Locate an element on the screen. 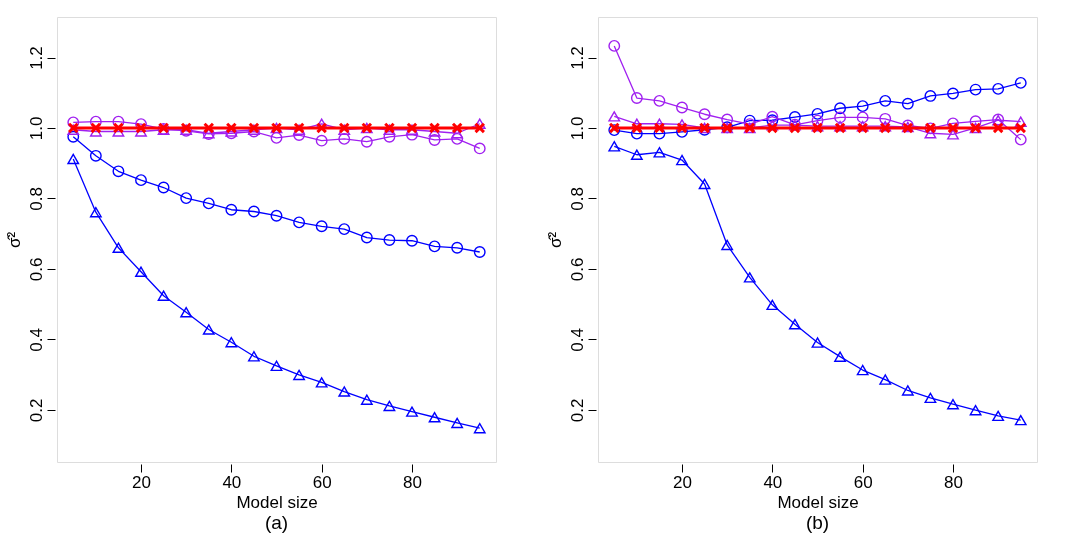 This screenshot has width=1065, height=551. x-tick-label: 40 is located at coordinates (773, 482).